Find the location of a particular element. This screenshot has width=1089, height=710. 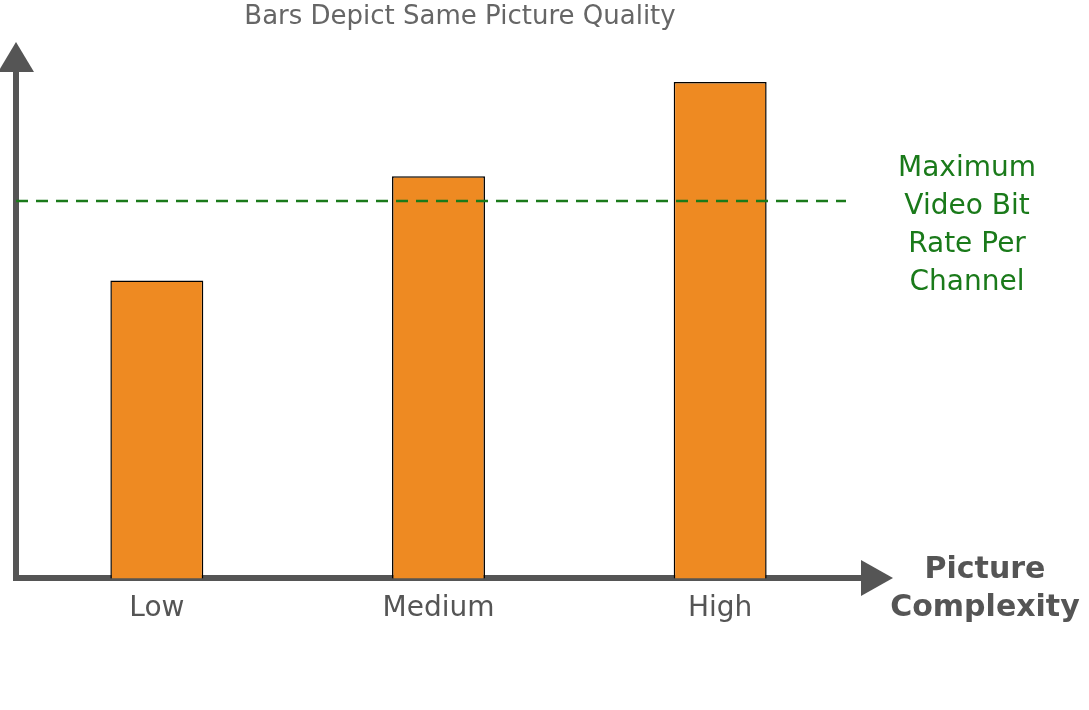

x-tick-label: High is located at coordinates (720, 607).